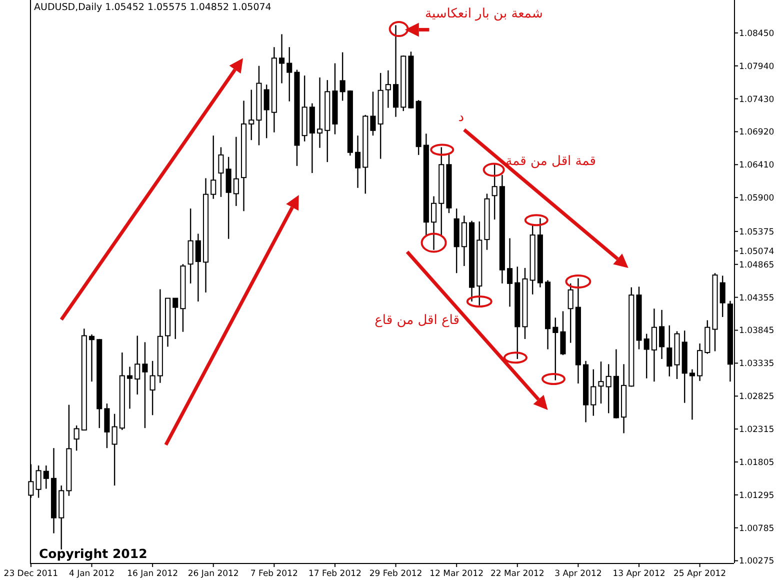 Image resolution: width=781 pixels, height=580 pixels. What do you see at coordinates (461, 118) in the screenshot?
I see `annotation: د` at bounding box center [461, 118].